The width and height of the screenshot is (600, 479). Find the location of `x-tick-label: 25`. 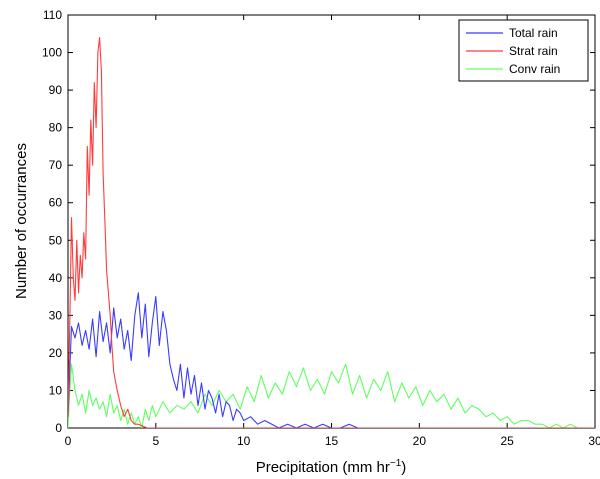

x-tick-label: 25 is located at coordinates (507, 441).